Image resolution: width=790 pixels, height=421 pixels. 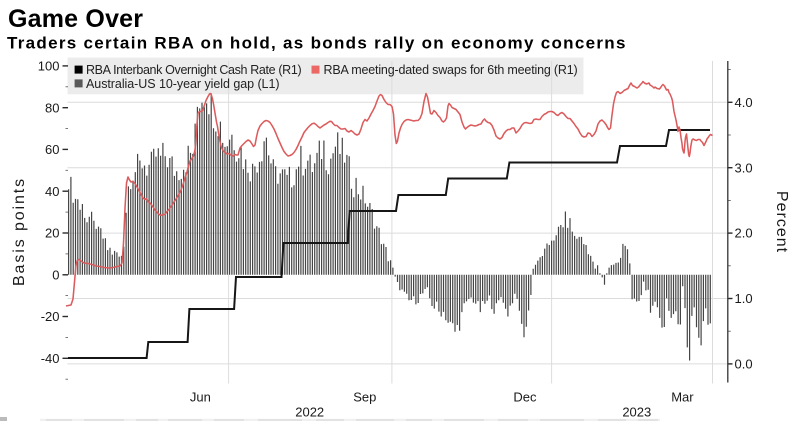 What do you see at coordinates (744, 102) in the screenshot?
I see `svg-text: 4.0` at bounding box center [744, 102].